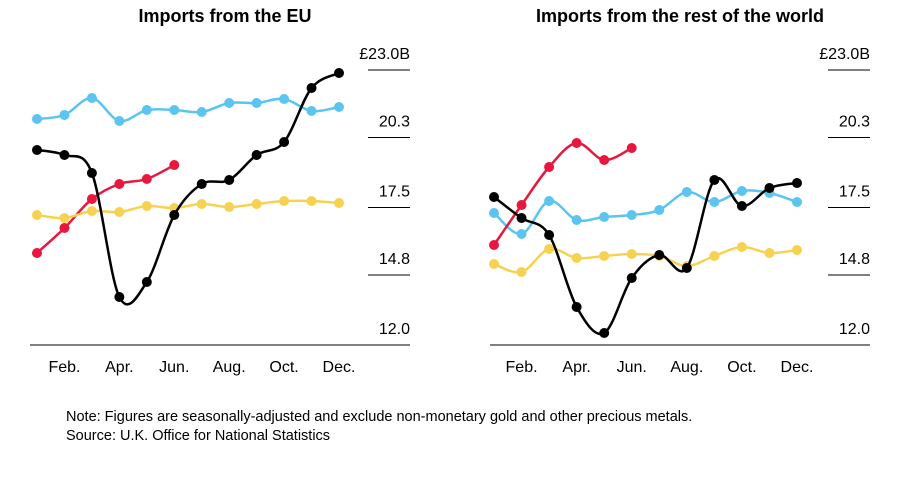 The height and width of the screenshot is (482, 897). Describe the element at coordinates (680, 16) in the screenshot. I see `chart-title: Imports from the rest of the world` at that location.